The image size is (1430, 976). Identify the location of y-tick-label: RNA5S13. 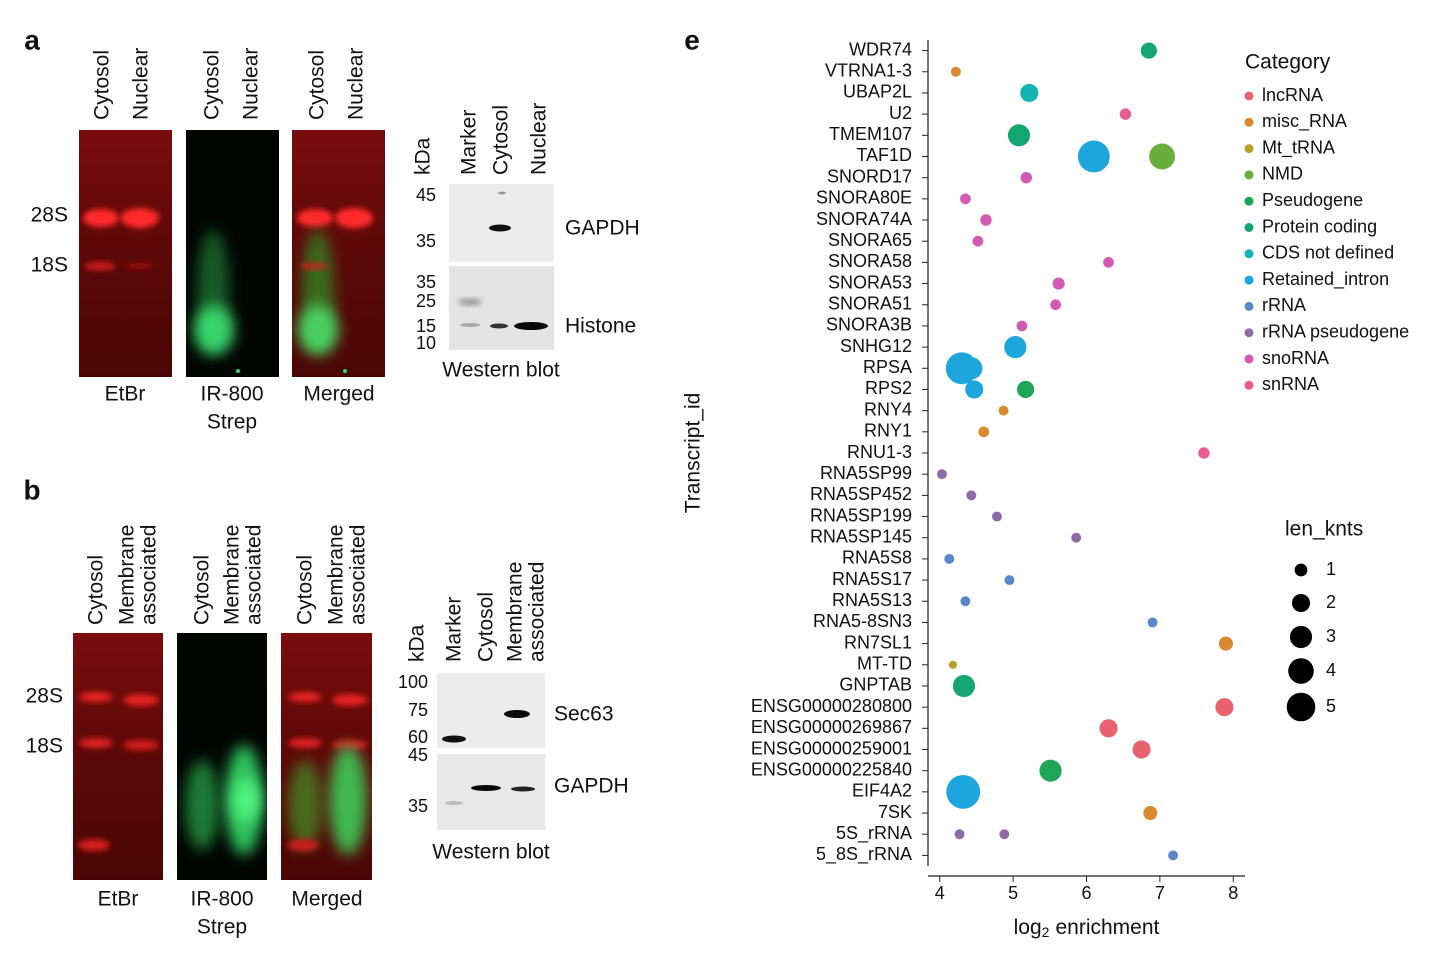
(872, 600).